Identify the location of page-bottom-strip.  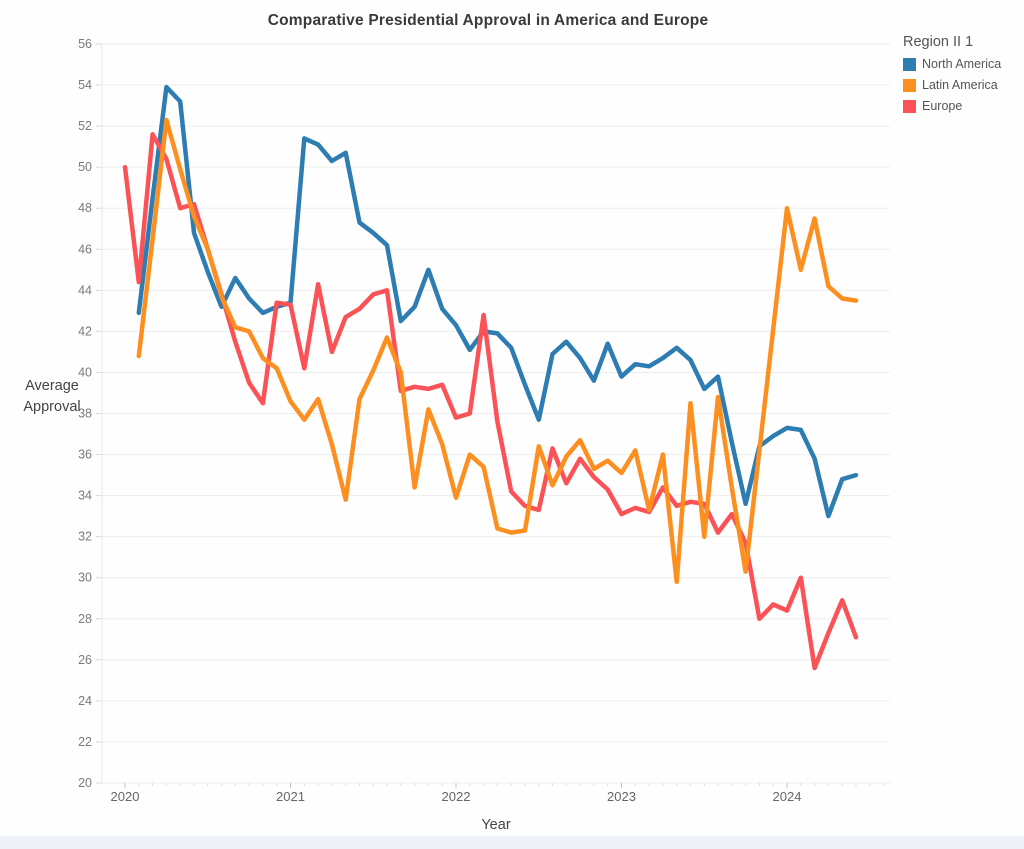
(512, 842).